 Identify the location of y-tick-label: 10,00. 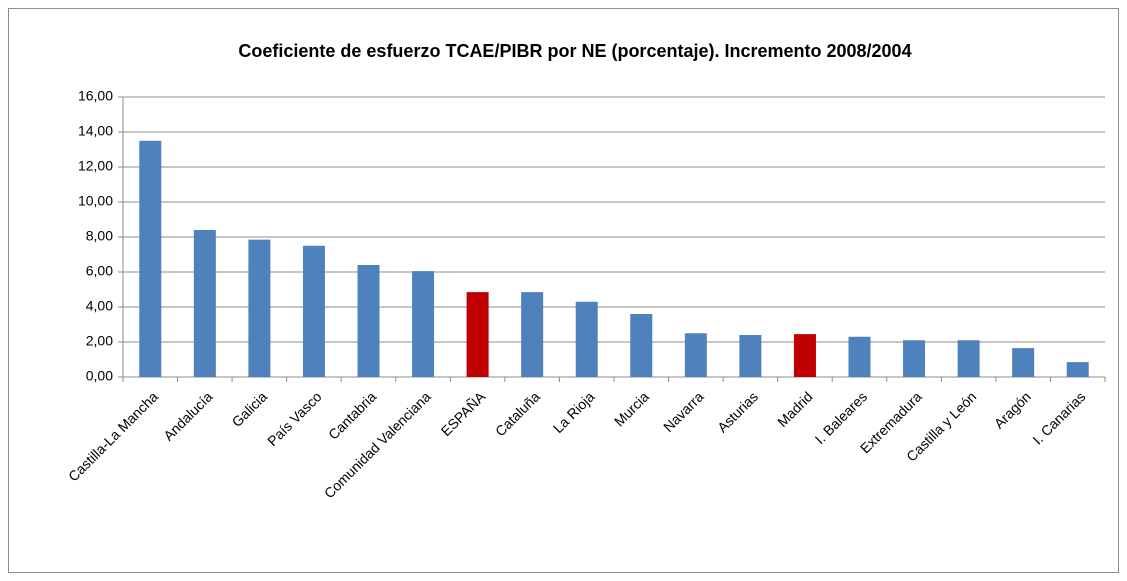
(95, 201).